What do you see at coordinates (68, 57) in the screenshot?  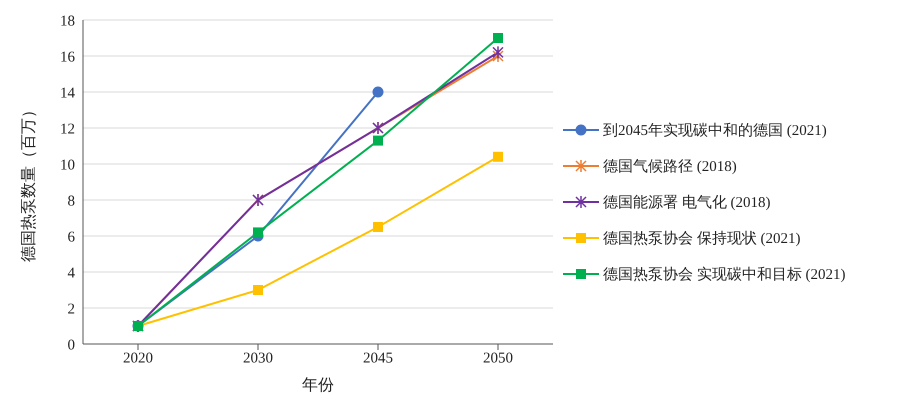 I see `y-tick-label: 16` at bounding box center [68, 57].